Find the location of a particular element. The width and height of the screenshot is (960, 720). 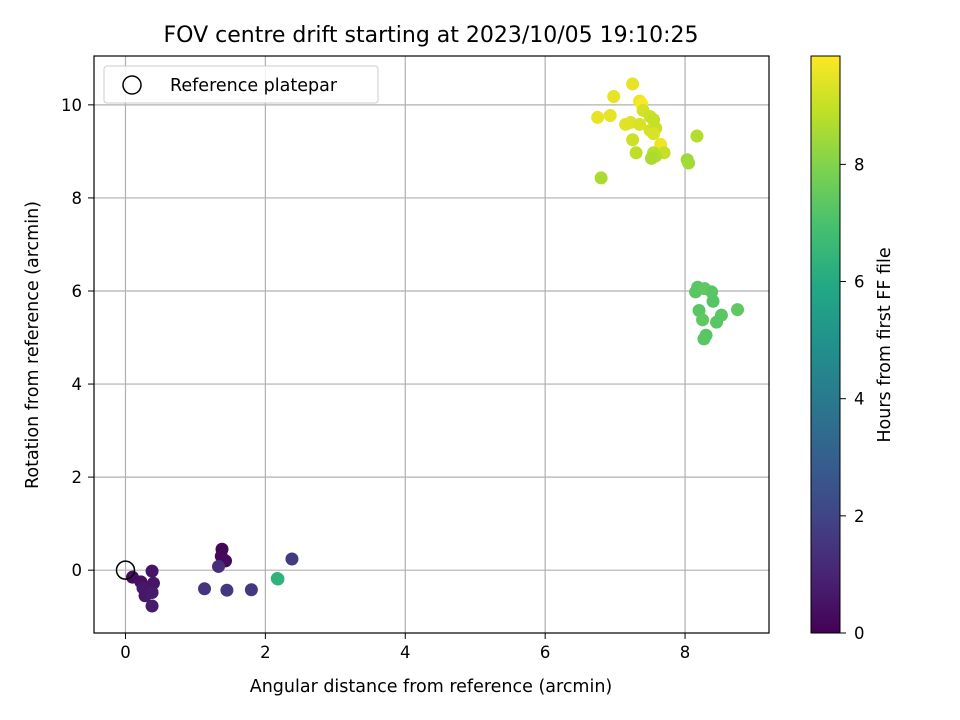

y-tick-label: 0 is located at coordinates (77, 570).